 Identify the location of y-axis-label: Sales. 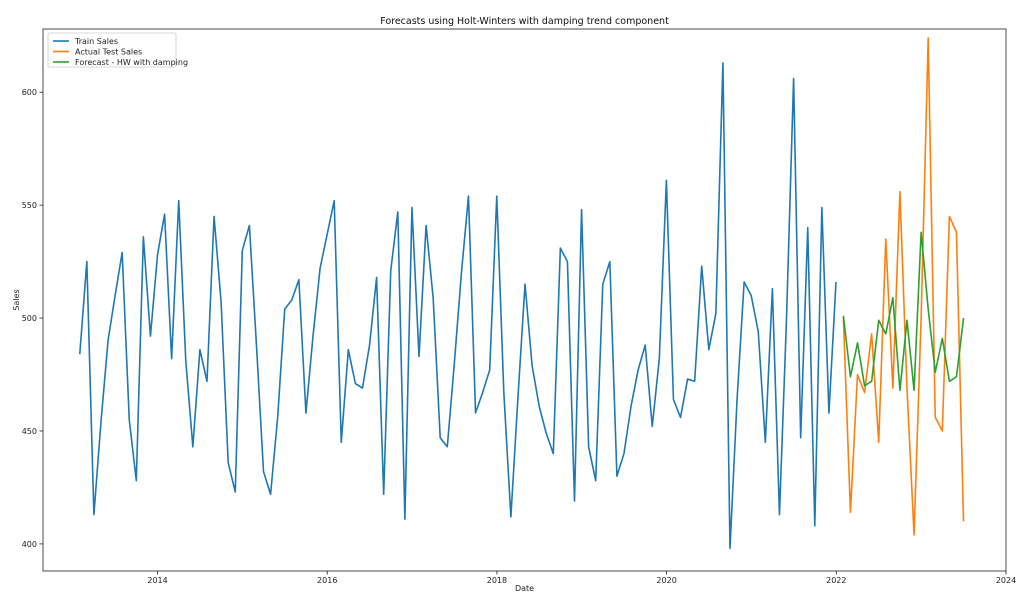
(16, 299).